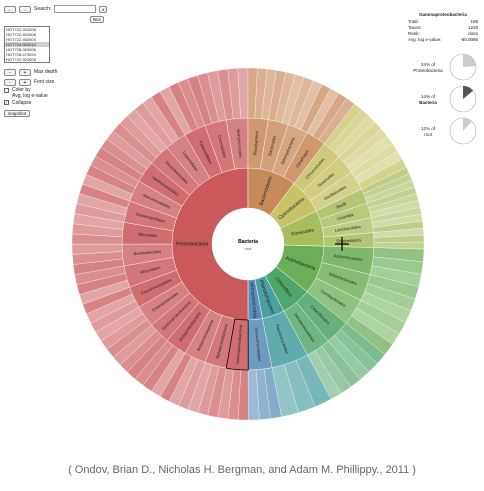 This screenshot has height=491, width=484. Describe the element at coordinates (44, 82) in the screenshot. I see `font-size-label: Font size` at that location.